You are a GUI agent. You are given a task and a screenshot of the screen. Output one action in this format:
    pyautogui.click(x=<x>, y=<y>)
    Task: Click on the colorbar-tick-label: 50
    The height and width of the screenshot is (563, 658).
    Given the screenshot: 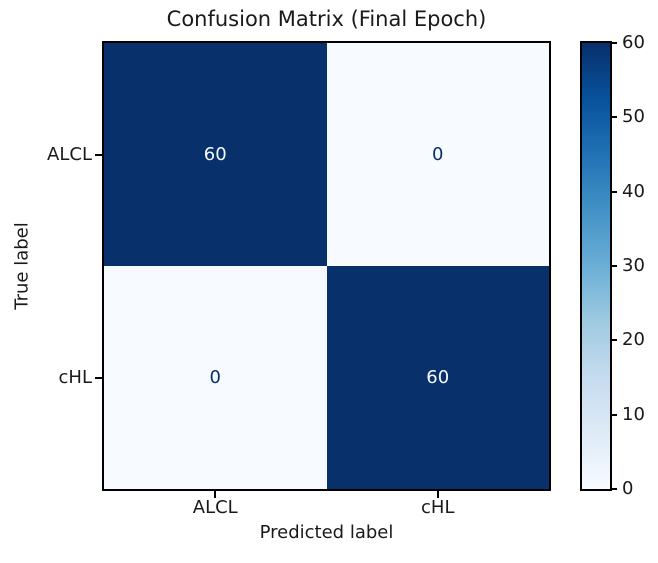 What is the action you would take?
    pyautogui.click(x=633, y=117)
    